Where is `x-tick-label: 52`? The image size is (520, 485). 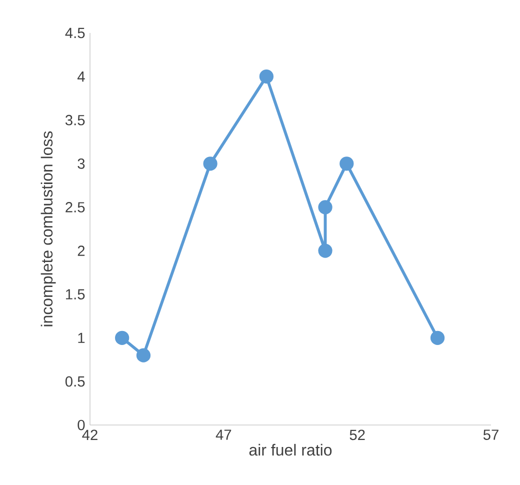
x-tick-label: 52 is located at coordinates (357, 435).